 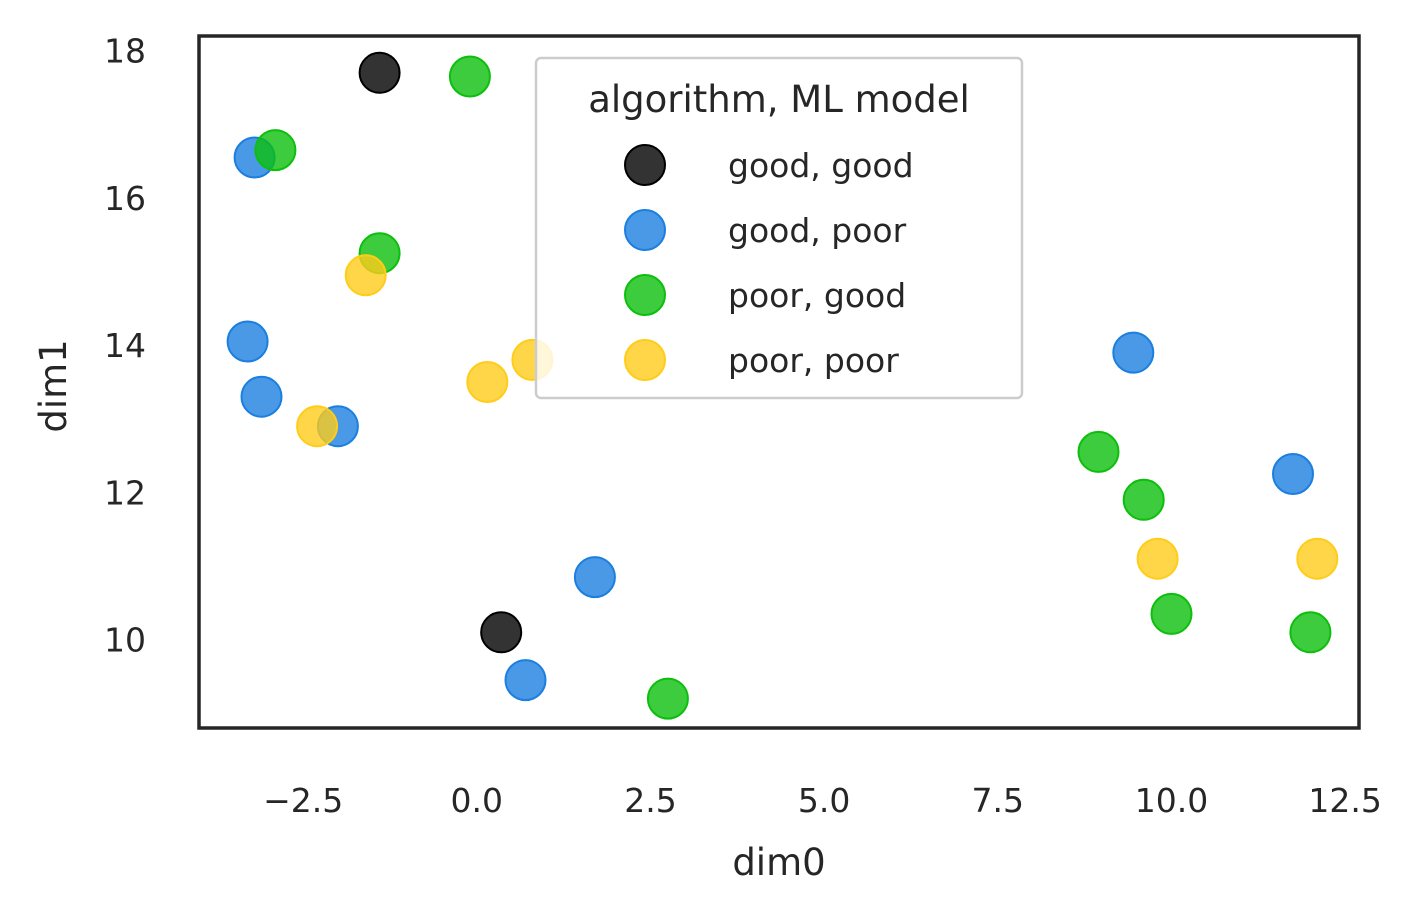 I want to click on y-tick-label: 10, so click(x=125, y=640).